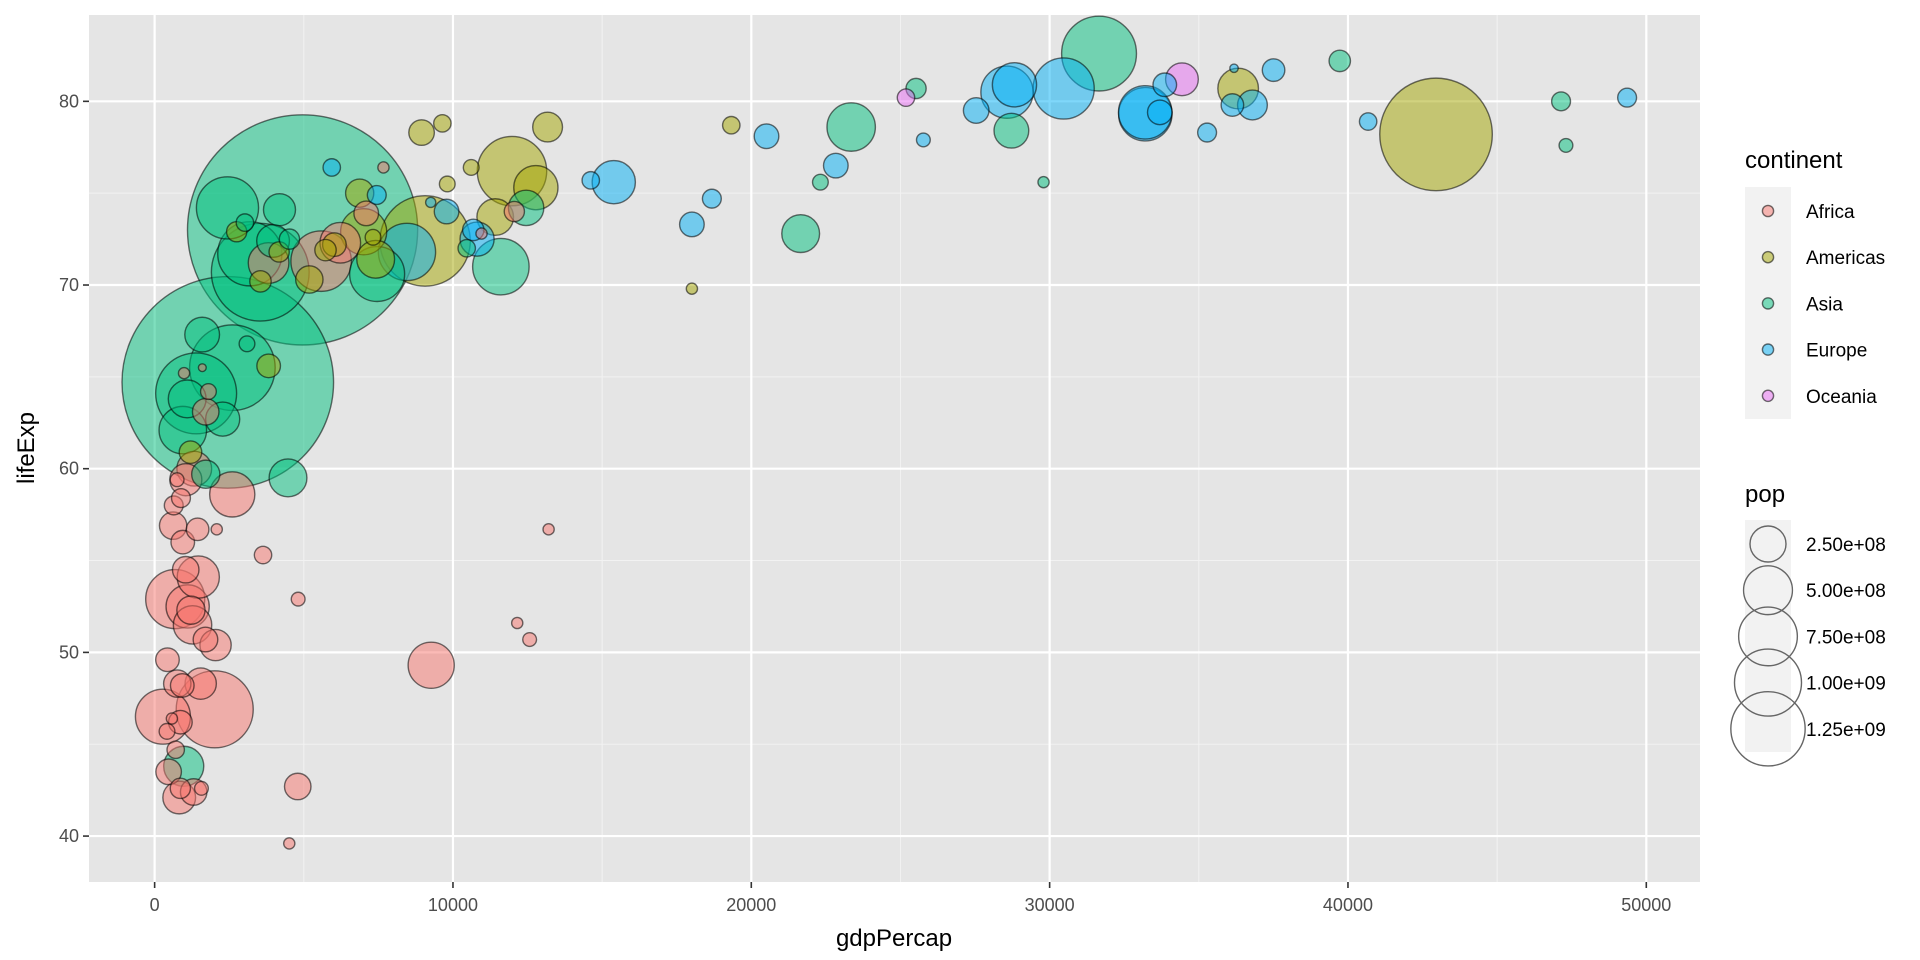  What do you see at coordinates (1836, 351) in the screenshot?
I see `continent-legend-label: Europe` at bounding box center [1836, 351].